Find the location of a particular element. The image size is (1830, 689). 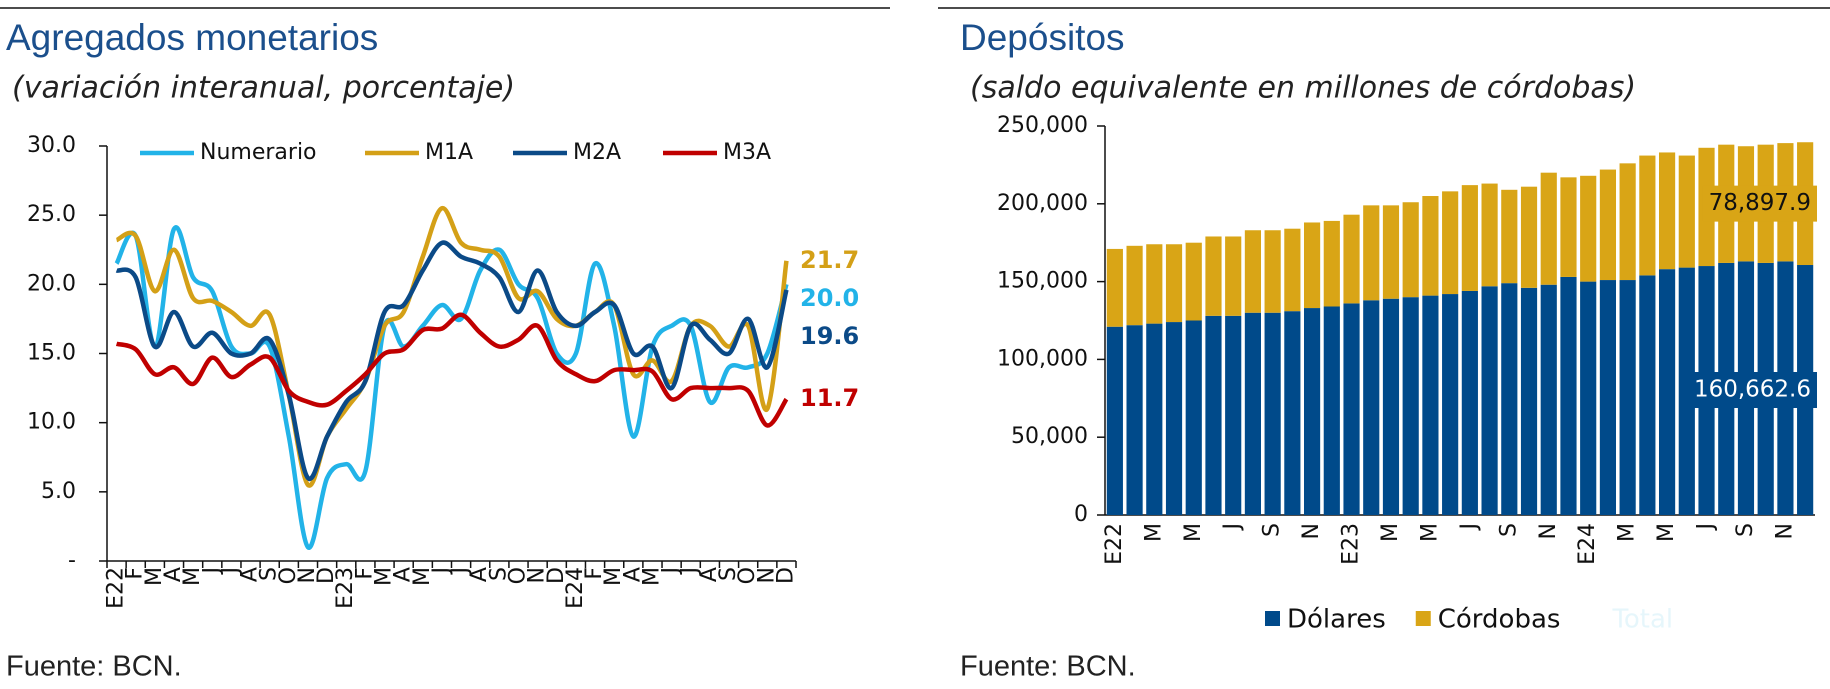

data-label: 20.0 is located at coordinates (829, 298).